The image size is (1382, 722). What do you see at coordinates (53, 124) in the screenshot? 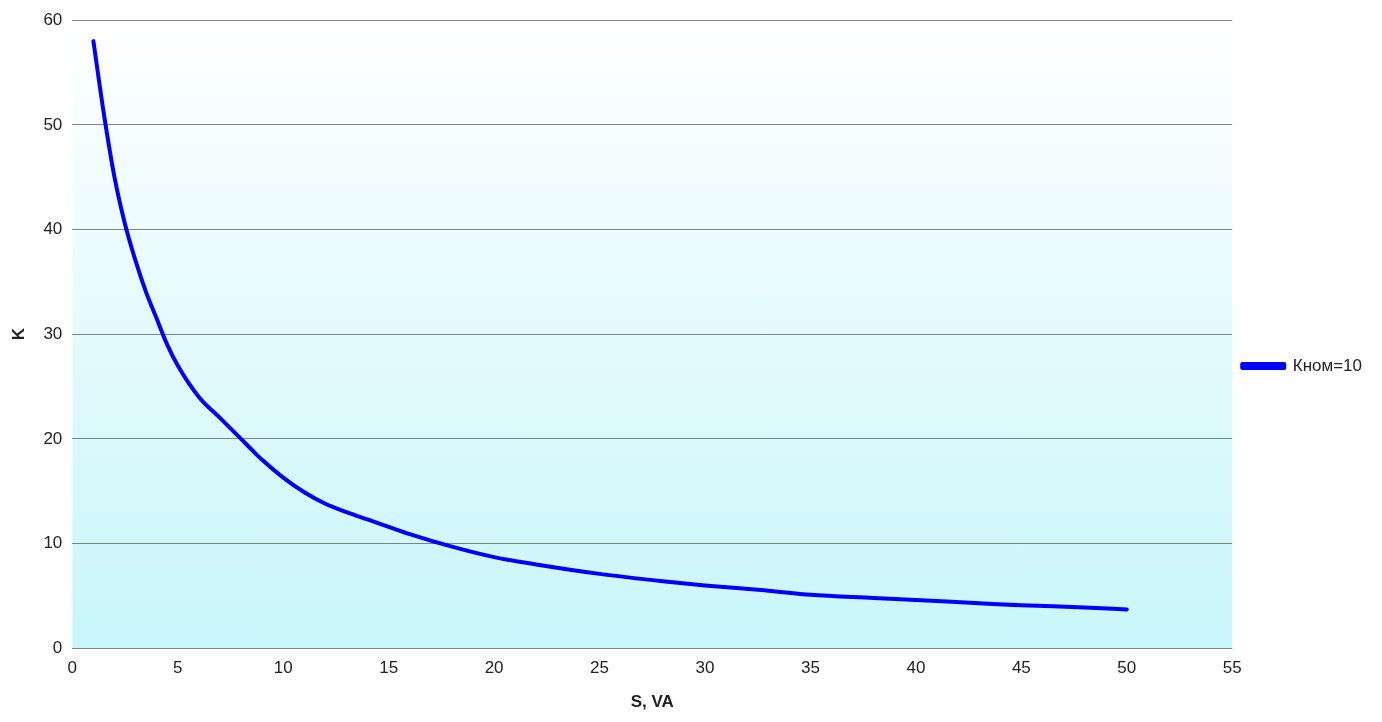
I see `y-tick-label: 50` at bounding box center [53, 124].